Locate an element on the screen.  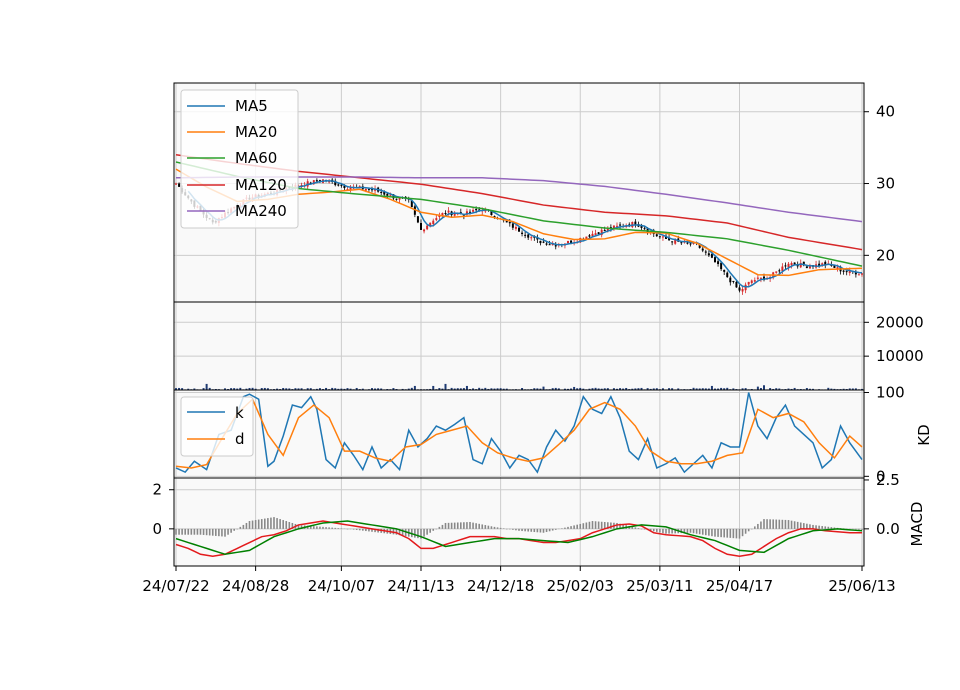
macd-right-y-tick-label: 2.5 is located at coordinates (888, 480).